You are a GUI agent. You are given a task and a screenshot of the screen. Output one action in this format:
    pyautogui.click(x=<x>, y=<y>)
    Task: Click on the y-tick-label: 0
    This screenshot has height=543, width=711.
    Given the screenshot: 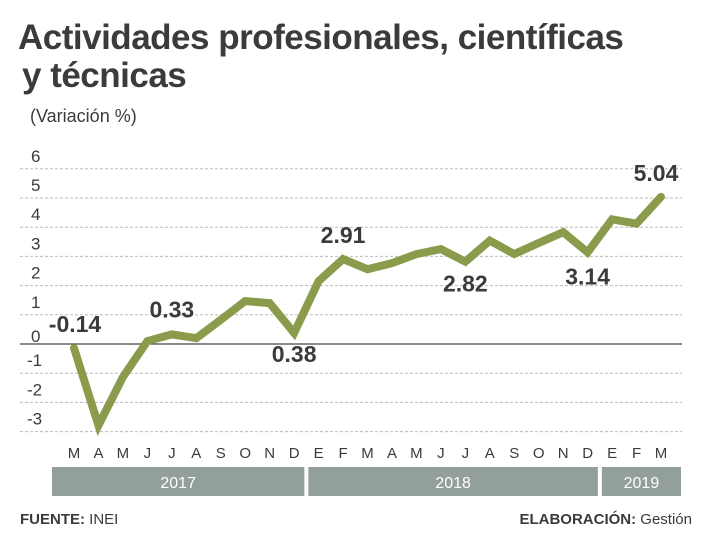 What is the action you would take?
    pyautogui.click(x=35, y=336)
    